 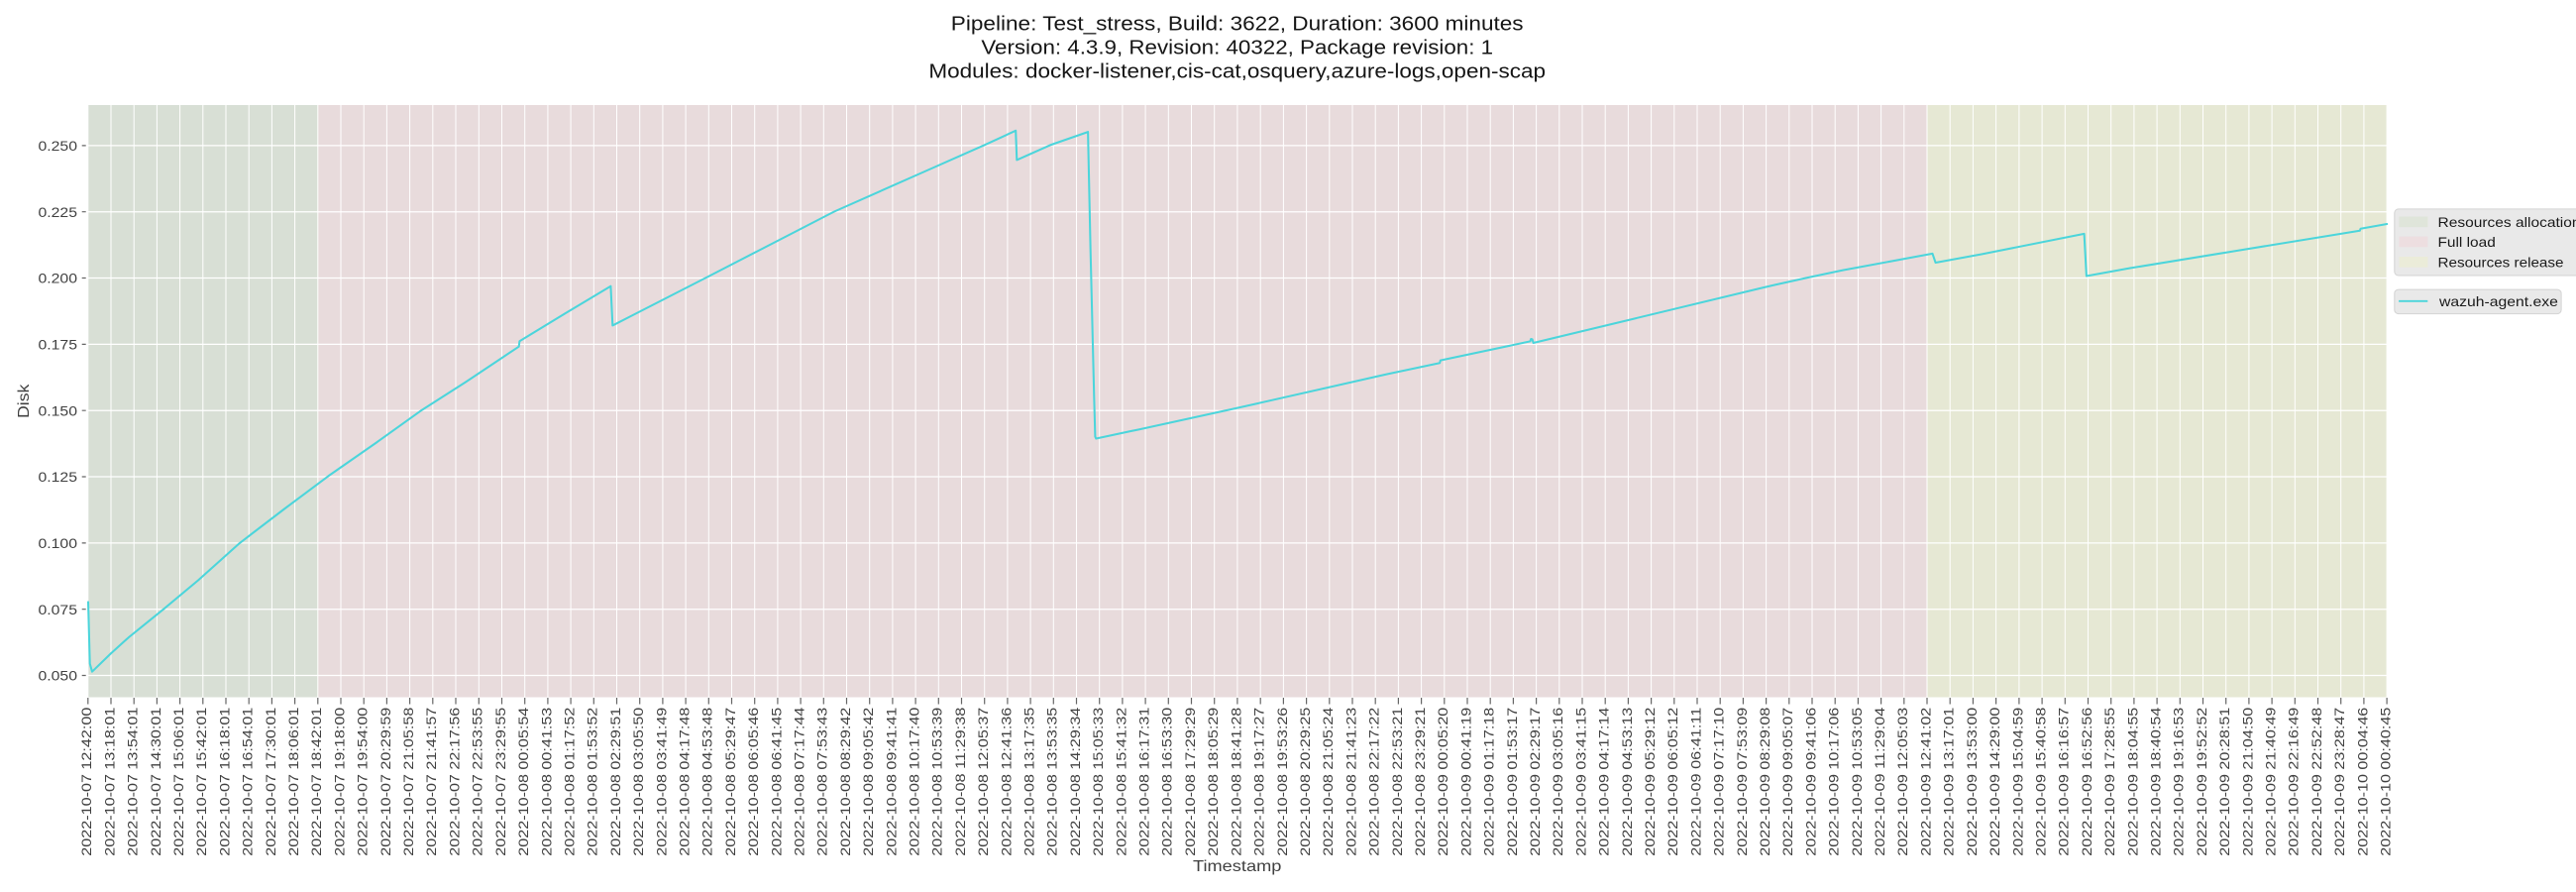 What do you see at coordinates (2271, 781) in the screenshot?
I see `svg-text: 2022-10-09 21:40:49` at bounding box center [2271, 781].